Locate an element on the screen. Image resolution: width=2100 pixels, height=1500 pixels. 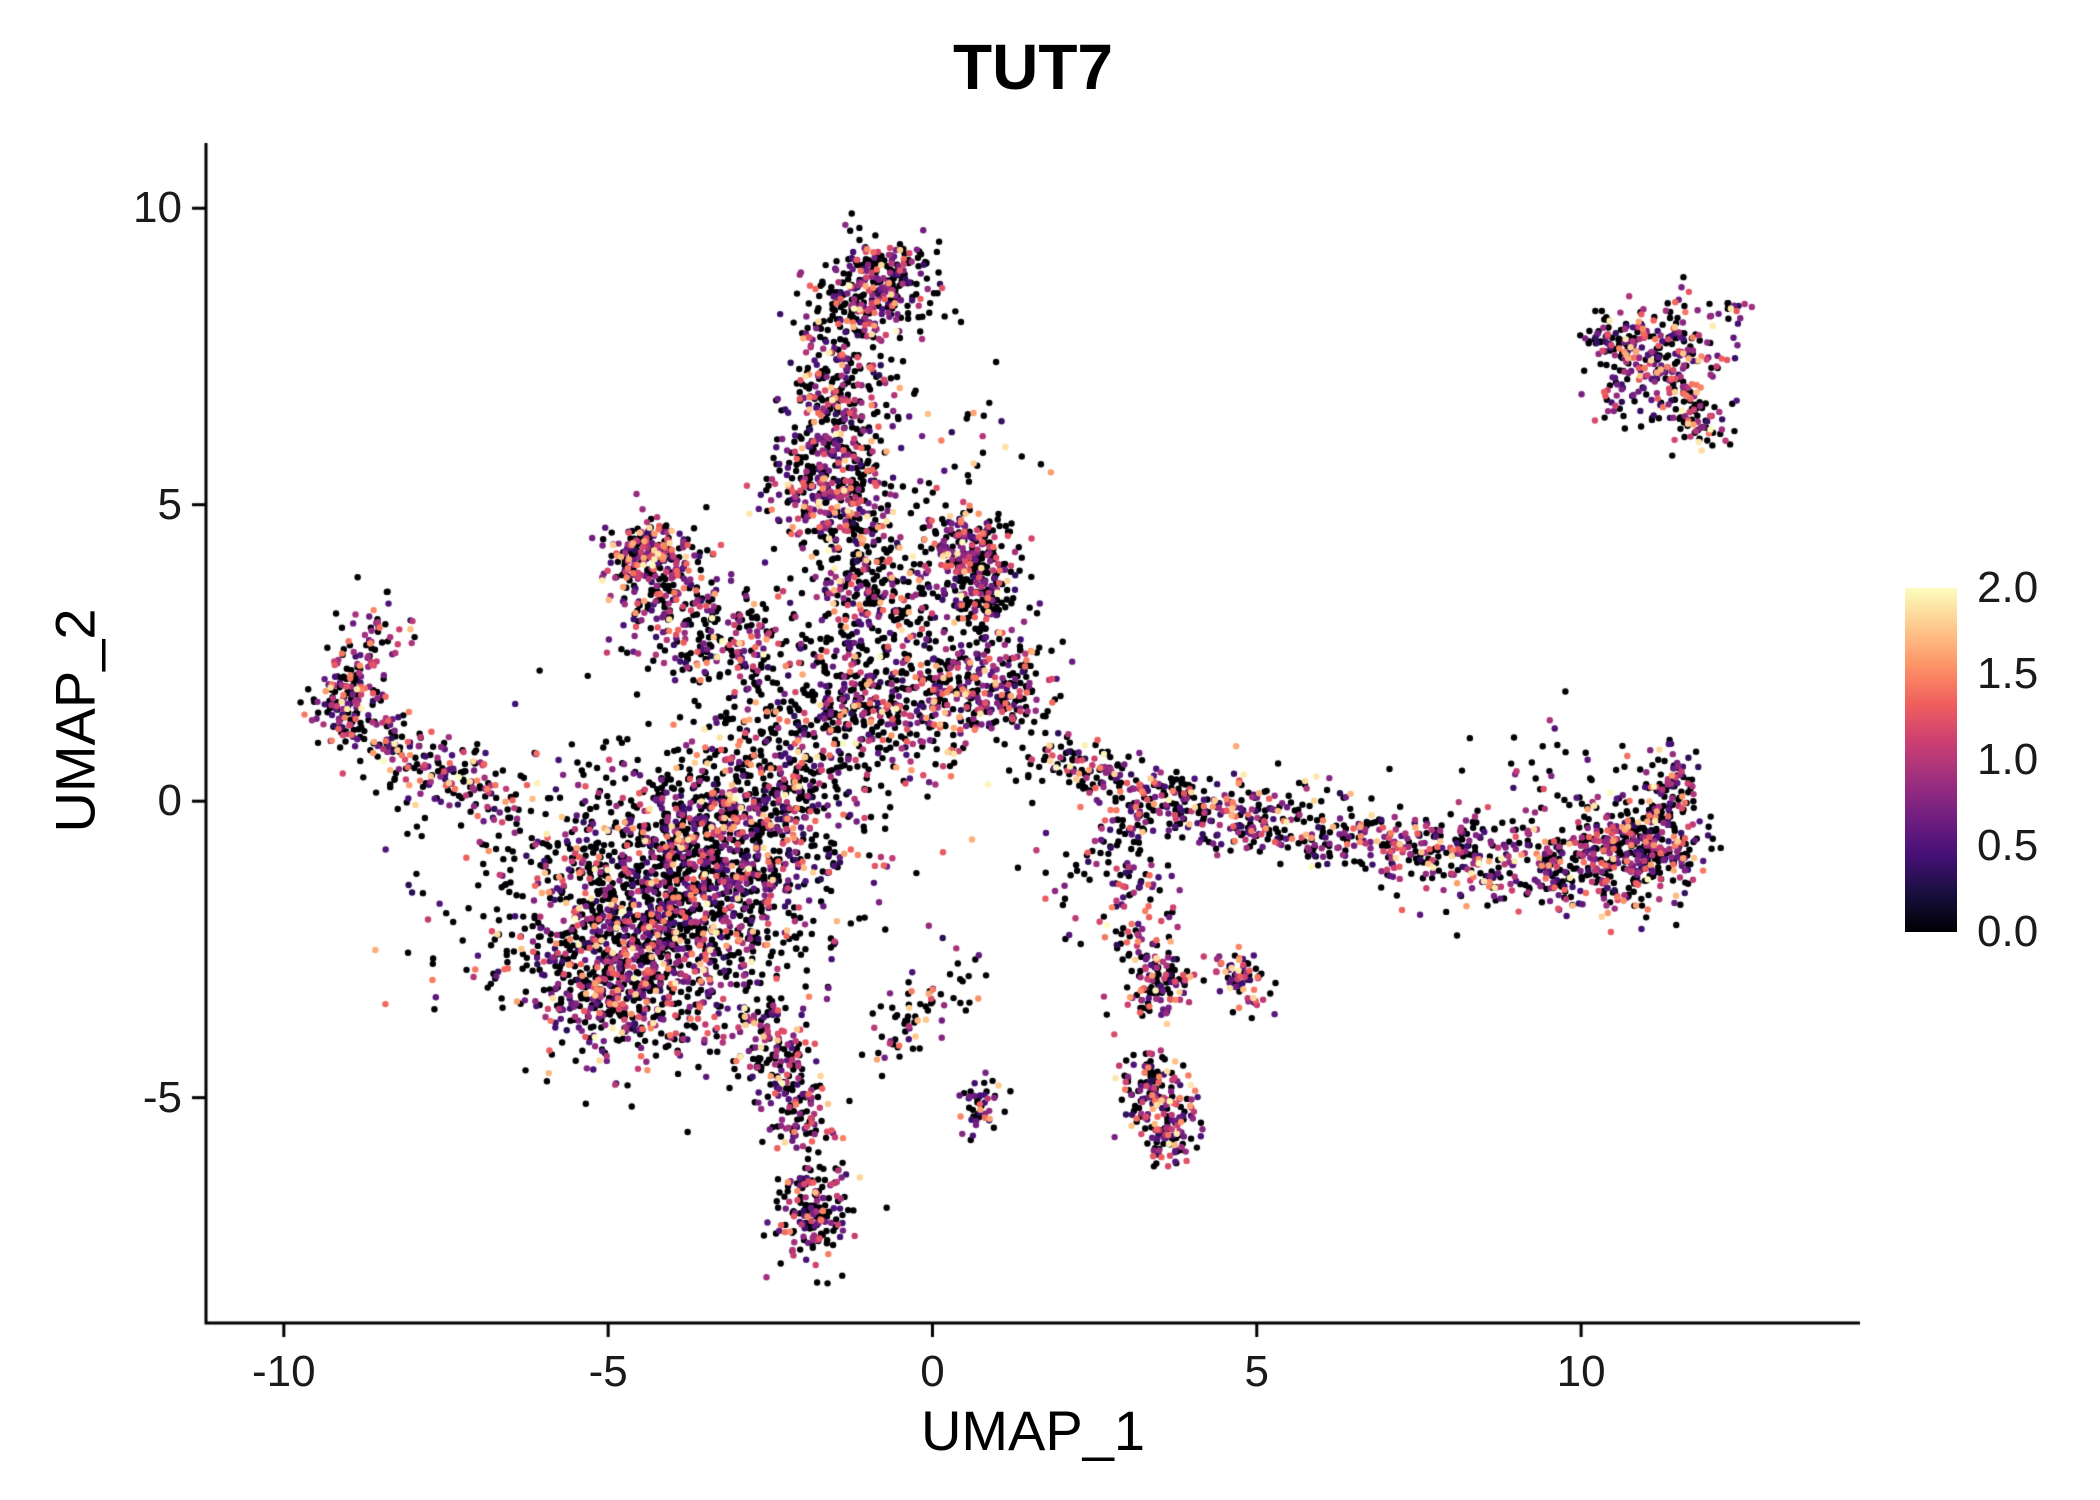
colorbar-tick-label: 0.0 is located at coordinates (2008, 931).